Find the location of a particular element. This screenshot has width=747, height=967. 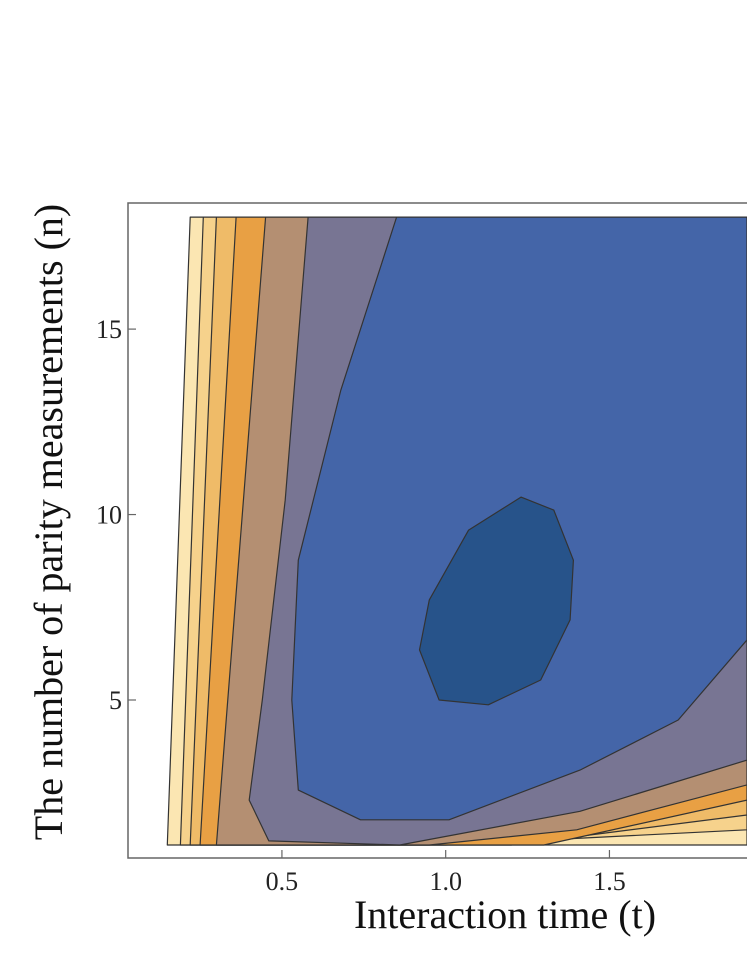

x-tick-label: 1.0 is located at coordinates (445, 881).